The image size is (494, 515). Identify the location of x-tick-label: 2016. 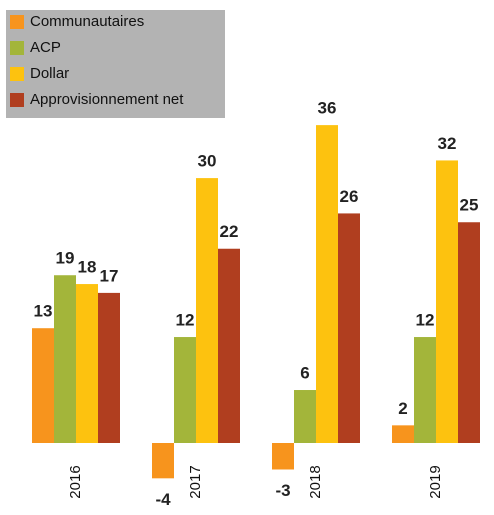
(75, 481).